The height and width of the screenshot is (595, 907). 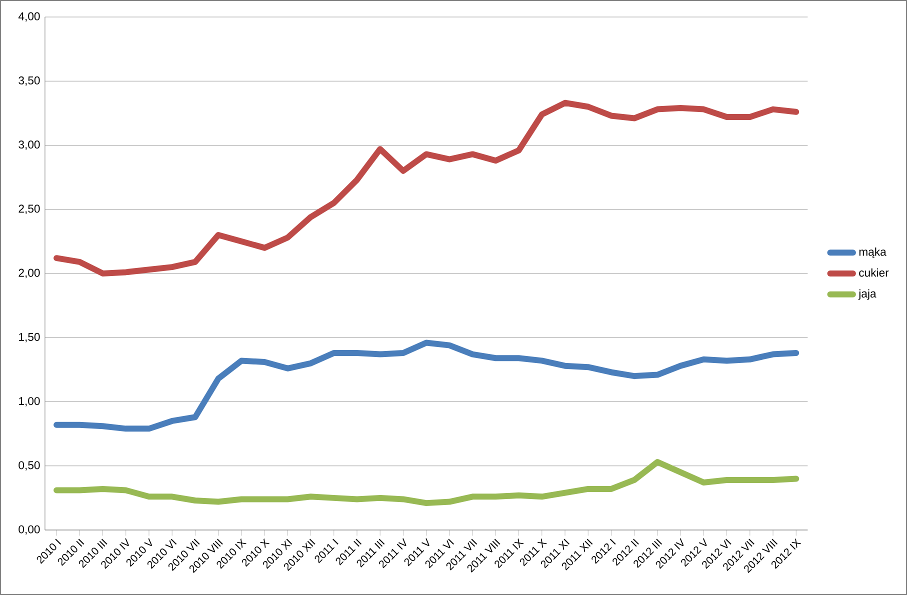 I want to click on y-tick-label: 3,50, so click(x=29, y=81).